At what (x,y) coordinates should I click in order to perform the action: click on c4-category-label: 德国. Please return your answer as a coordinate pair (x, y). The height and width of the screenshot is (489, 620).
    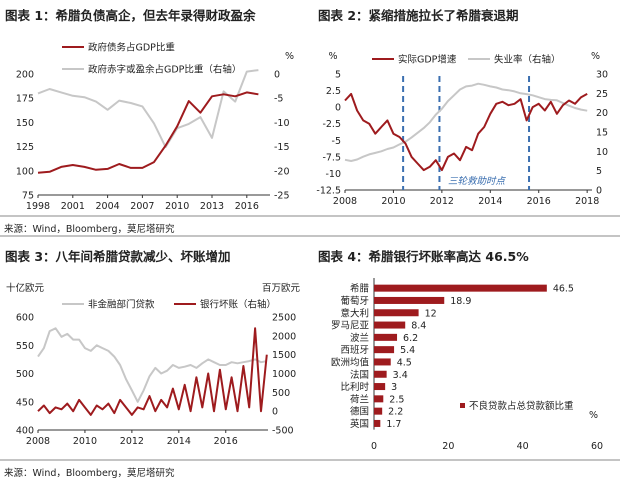
    Looking at the image, I should click on (359, 412).